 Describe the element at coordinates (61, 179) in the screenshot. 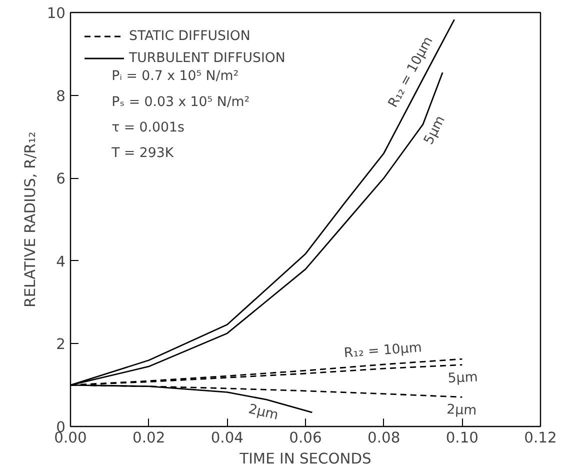

I see `y-tick-label: 6` at that location.